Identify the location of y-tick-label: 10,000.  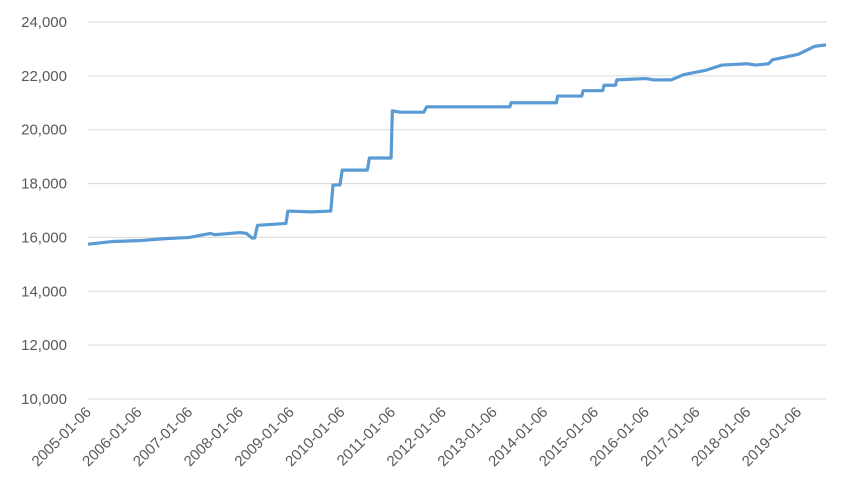
(44, 399).